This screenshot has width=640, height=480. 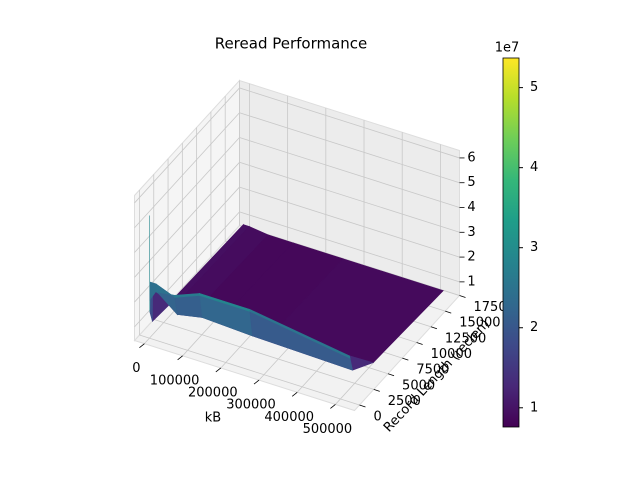 I want to click on y-tick-label: 7500, so click(x=432, y=370).